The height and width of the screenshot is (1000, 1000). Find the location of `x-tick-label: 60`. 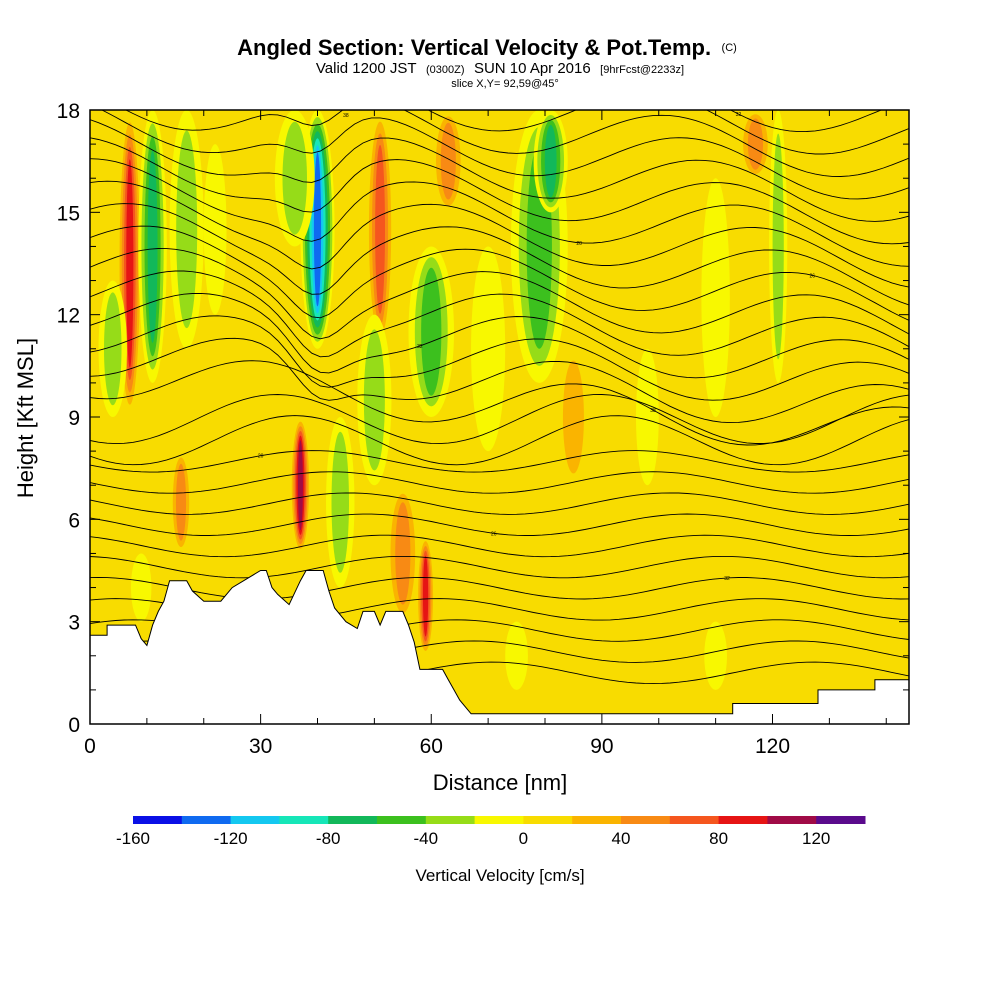

x-tick-label: 60 is located at coordinates (431, 746).